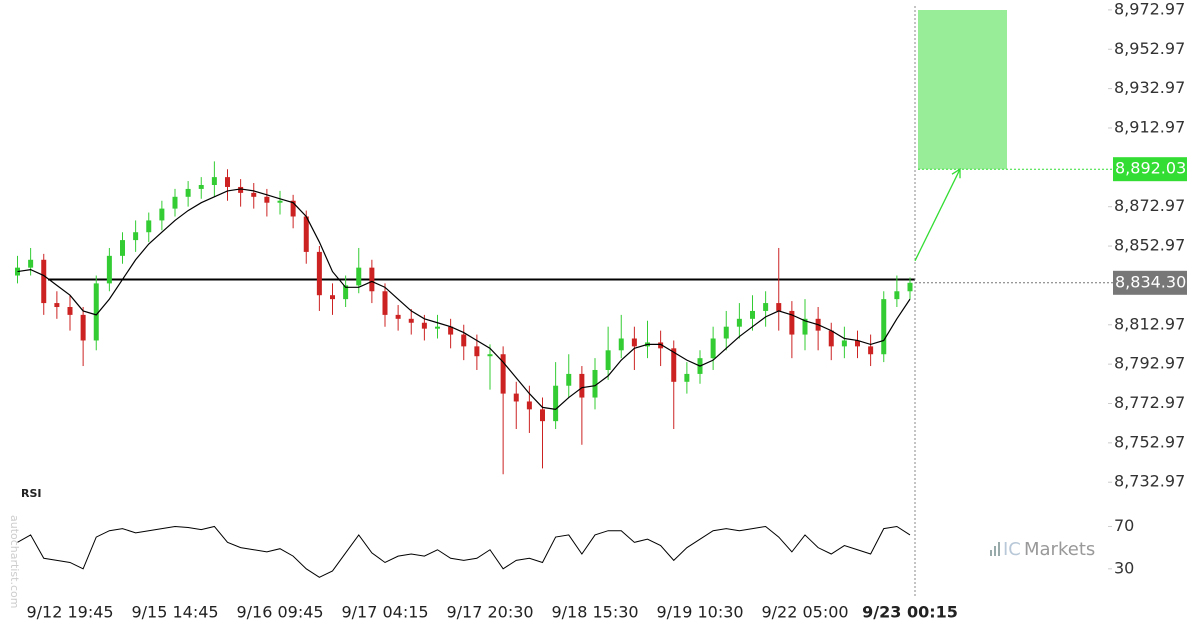 This screenshot has width=1200, height=630. I want to click on rsi-tick-label: 70, so click(1124, 525).